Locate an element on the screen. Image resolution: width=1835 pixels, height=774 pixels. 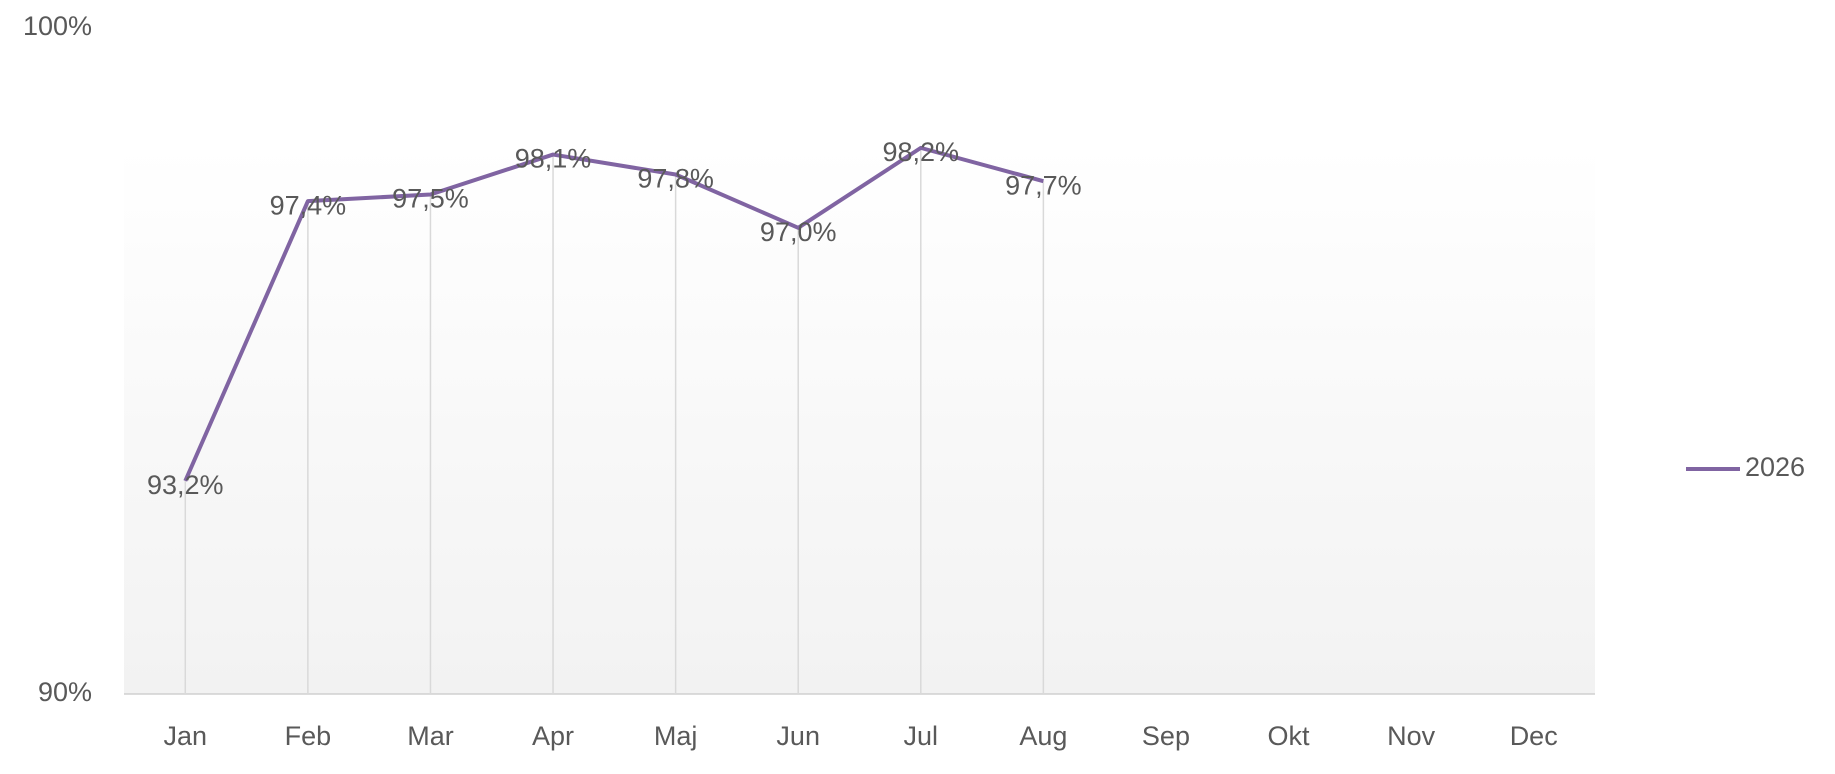
x-tick-label: Maj is located at coordinates (676, 736).